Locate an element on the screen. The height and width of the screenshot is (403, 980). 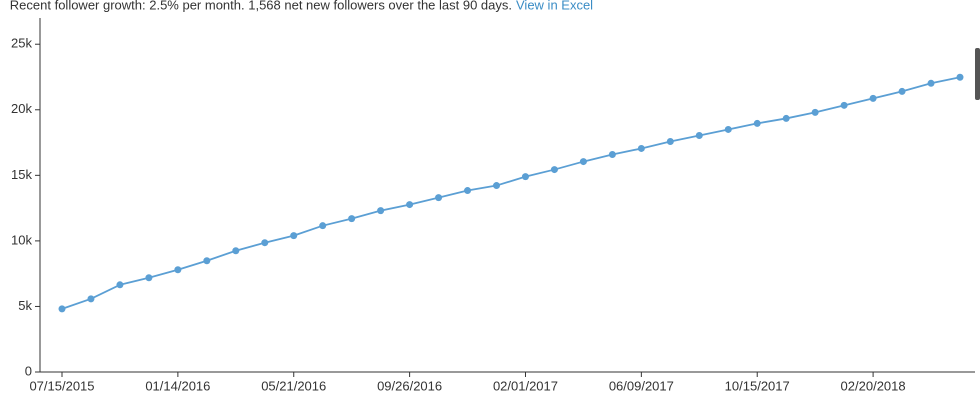
y-tick-label: 25k is located at coordinates (21, 43).